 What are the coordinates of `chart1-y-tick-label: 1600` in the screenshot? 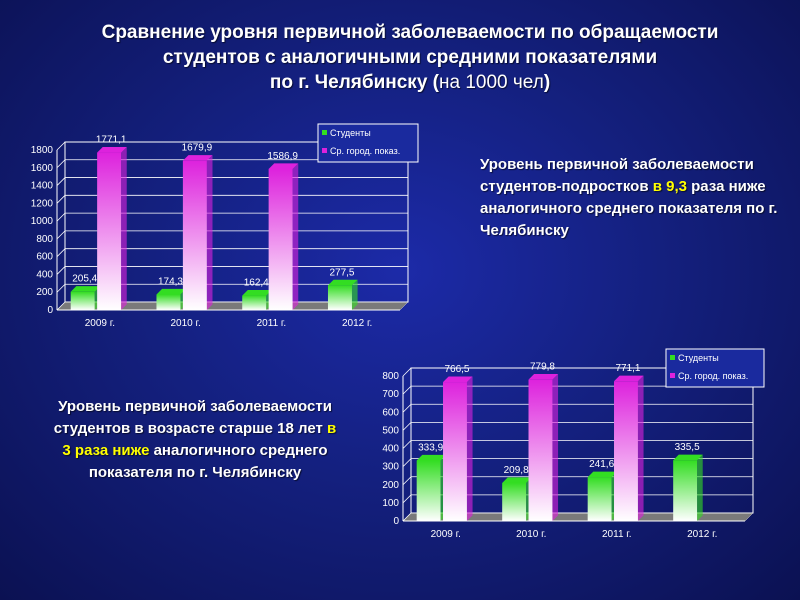 It's located at (42, 168).